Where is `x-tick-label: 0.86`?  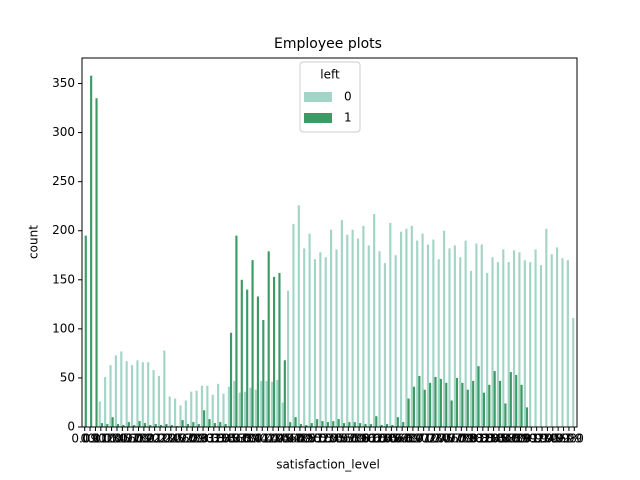
x-tick-label: 0.86 is located at coordinates (499, 439).